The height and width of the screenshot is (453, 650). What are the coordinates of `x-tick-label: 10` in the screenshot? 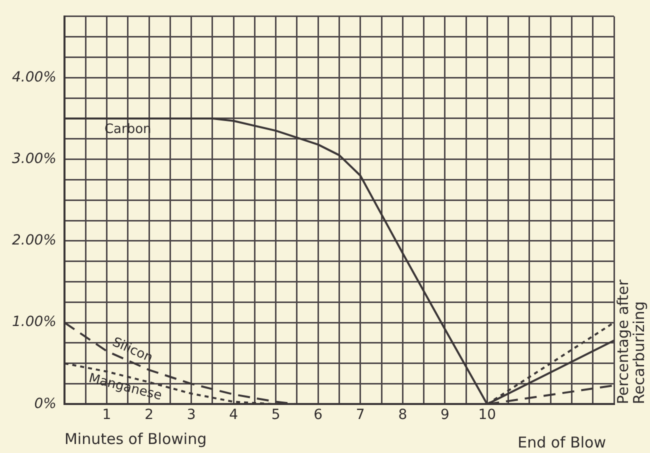 It's located at (487, 415).